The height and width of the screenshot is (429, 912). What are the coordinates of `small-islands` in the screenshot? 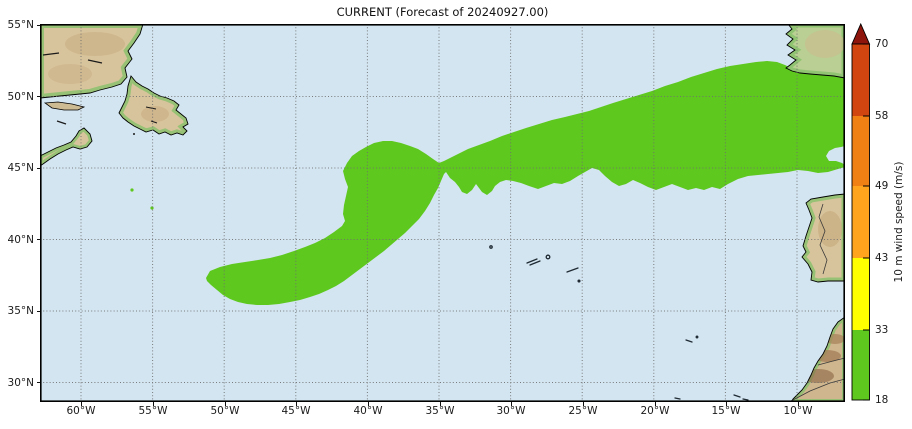 It's located at (619, 323).